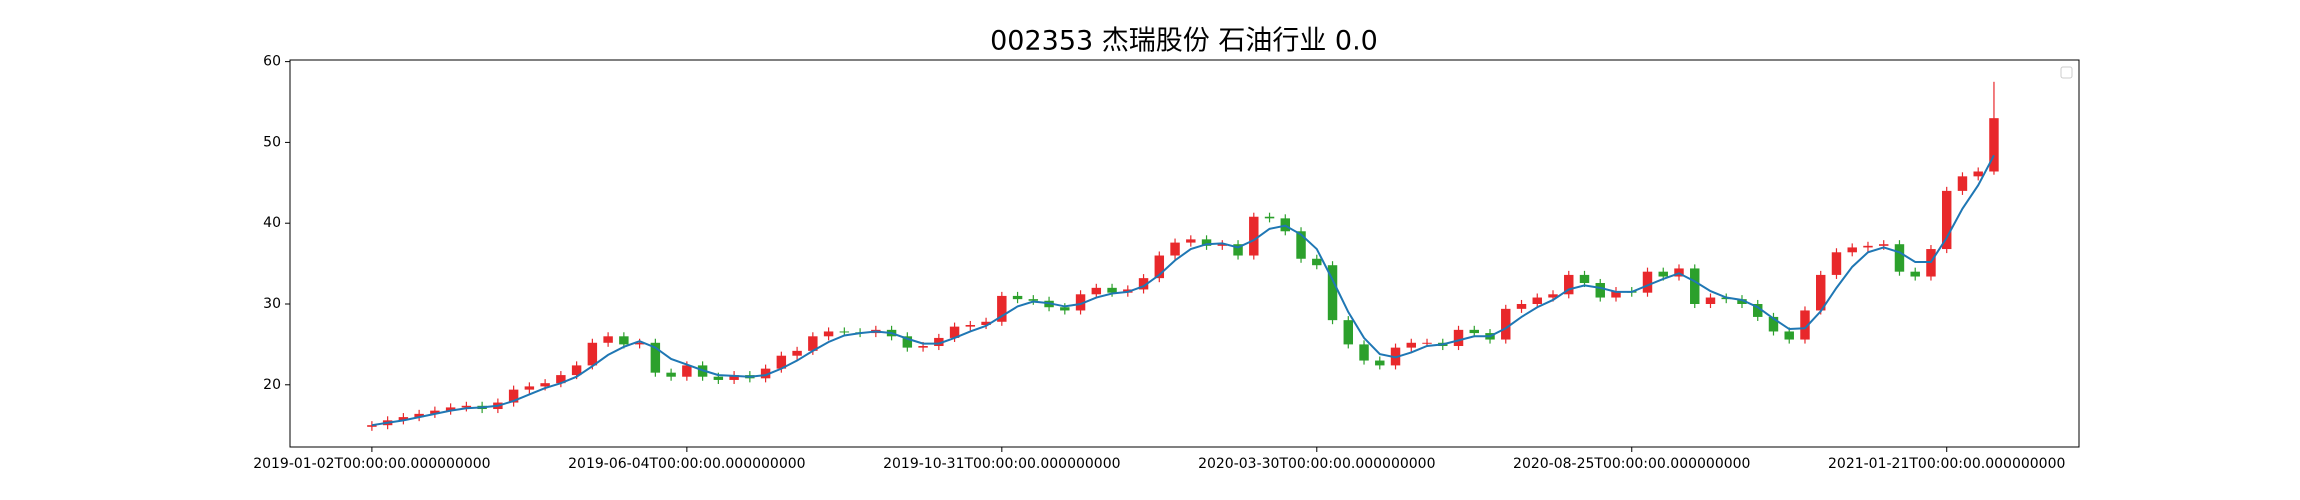 The width and height of the screenshot is (2300, 500). Describe the element at coordinates (1316, 464) in the screenshot. I see `x-tick-label: 2020-03-30T00:00:00.000000000` at that location.